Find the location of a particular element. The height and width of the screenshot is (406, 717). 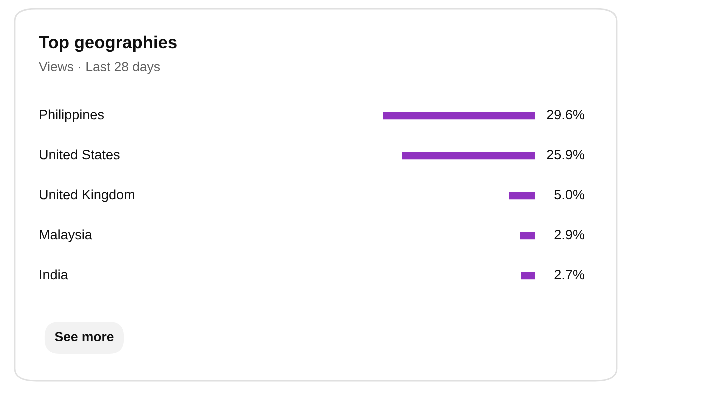

data-label: 2.7% is located at coordinates (569, 275).